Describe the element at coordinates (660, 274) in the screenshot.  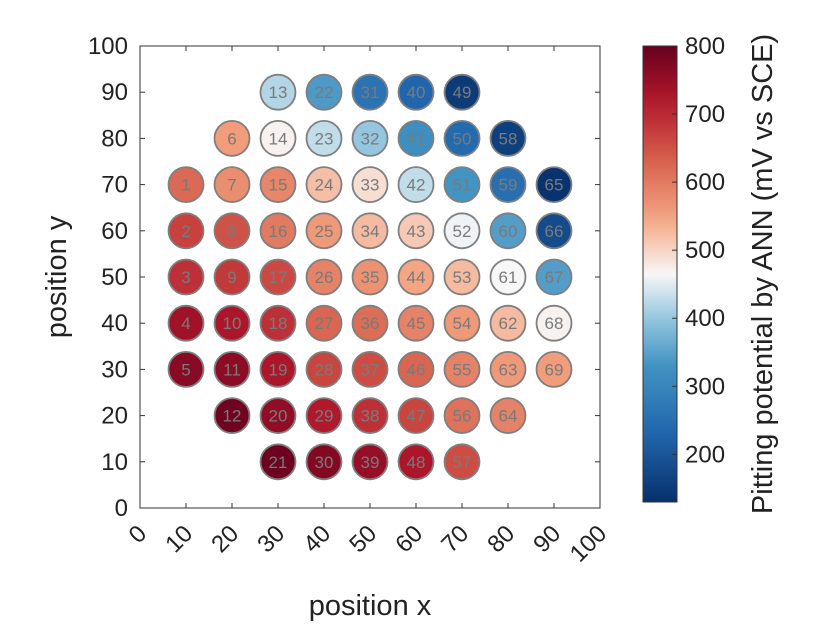
I see `colorbar` at that location.